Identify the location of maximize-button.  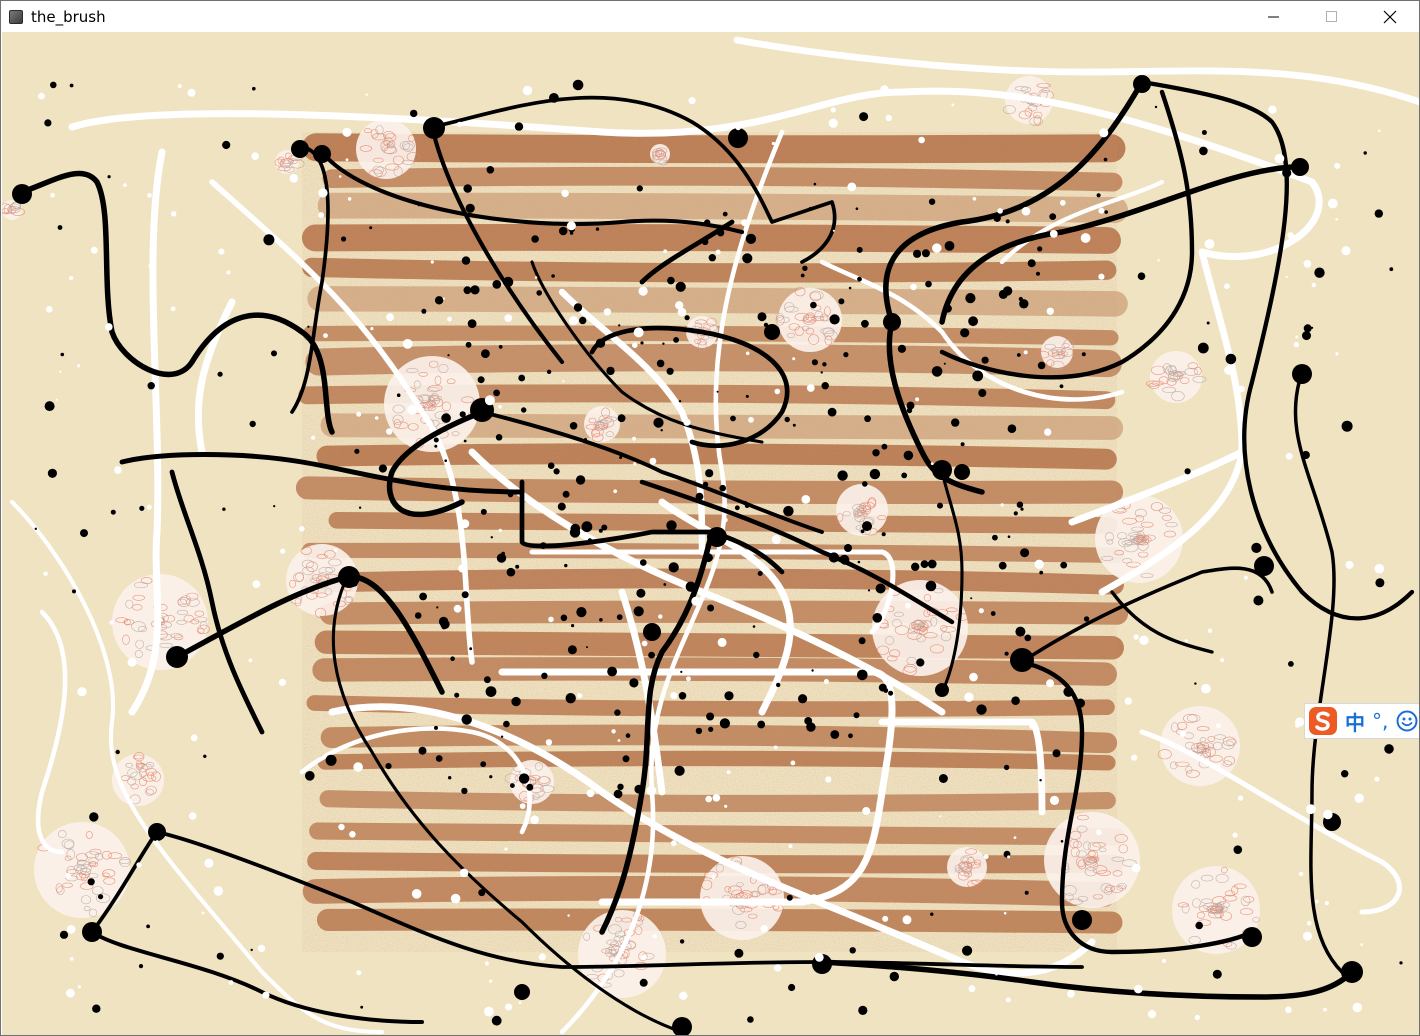
(1332, 16).